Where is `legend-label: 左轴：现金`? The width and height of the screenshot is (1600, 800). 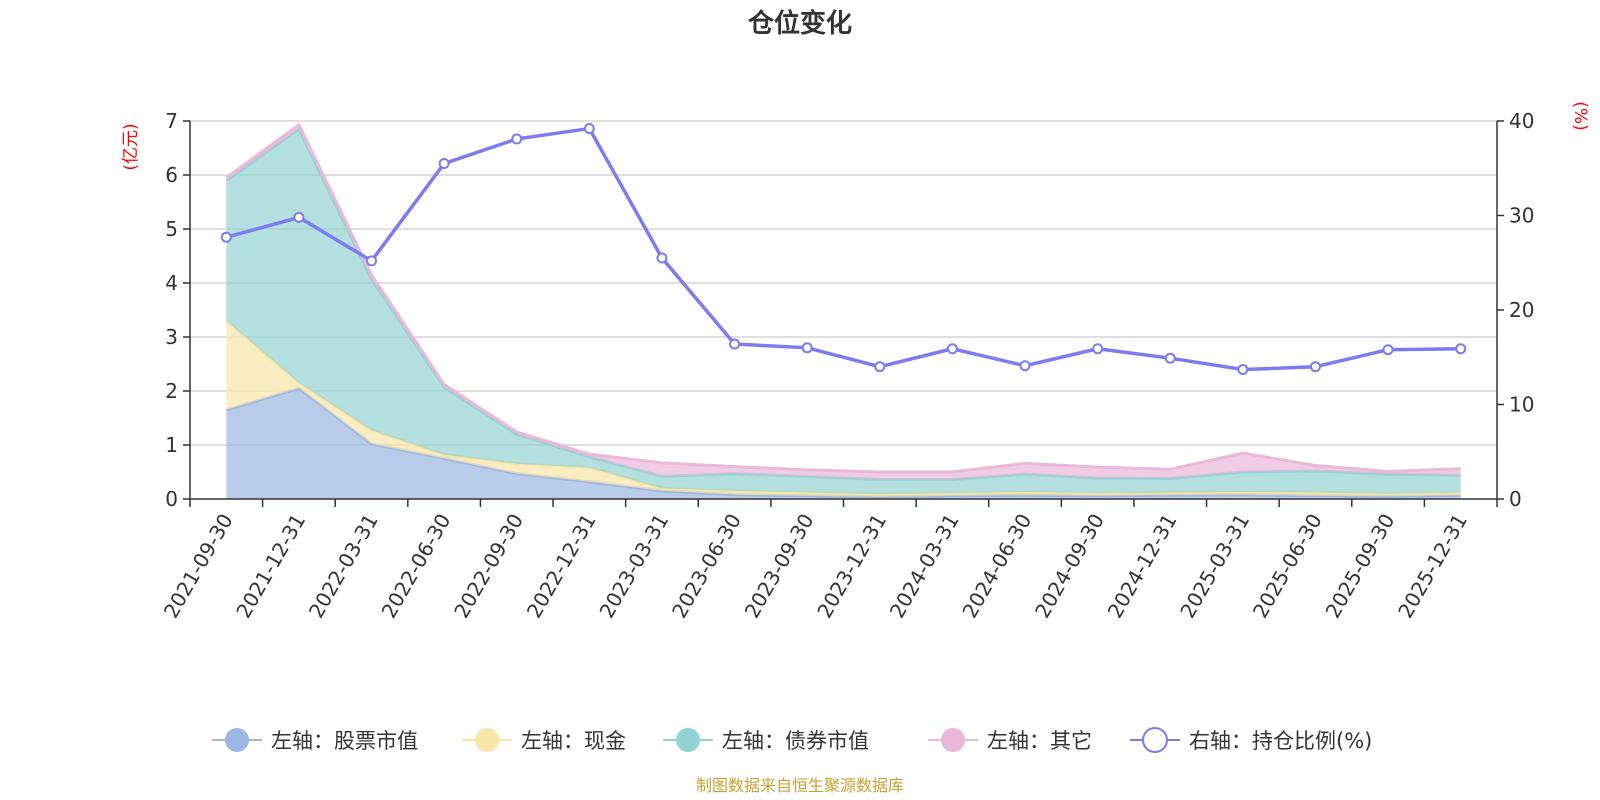
legend-label: 左轴：现金 is located at coordinates (573, 741).